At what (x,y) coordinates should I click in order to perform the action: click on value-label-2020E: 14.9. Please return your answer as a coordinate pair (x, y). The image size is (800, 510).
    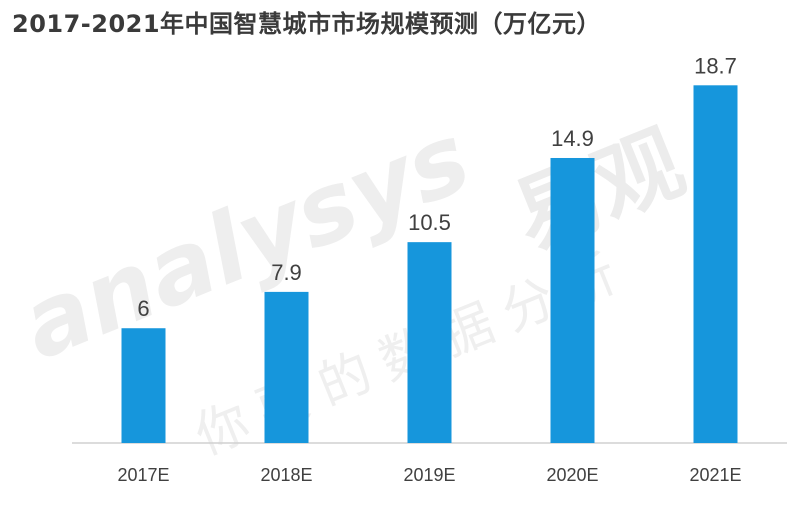
    Looking at the image, I should click on (572, 138).